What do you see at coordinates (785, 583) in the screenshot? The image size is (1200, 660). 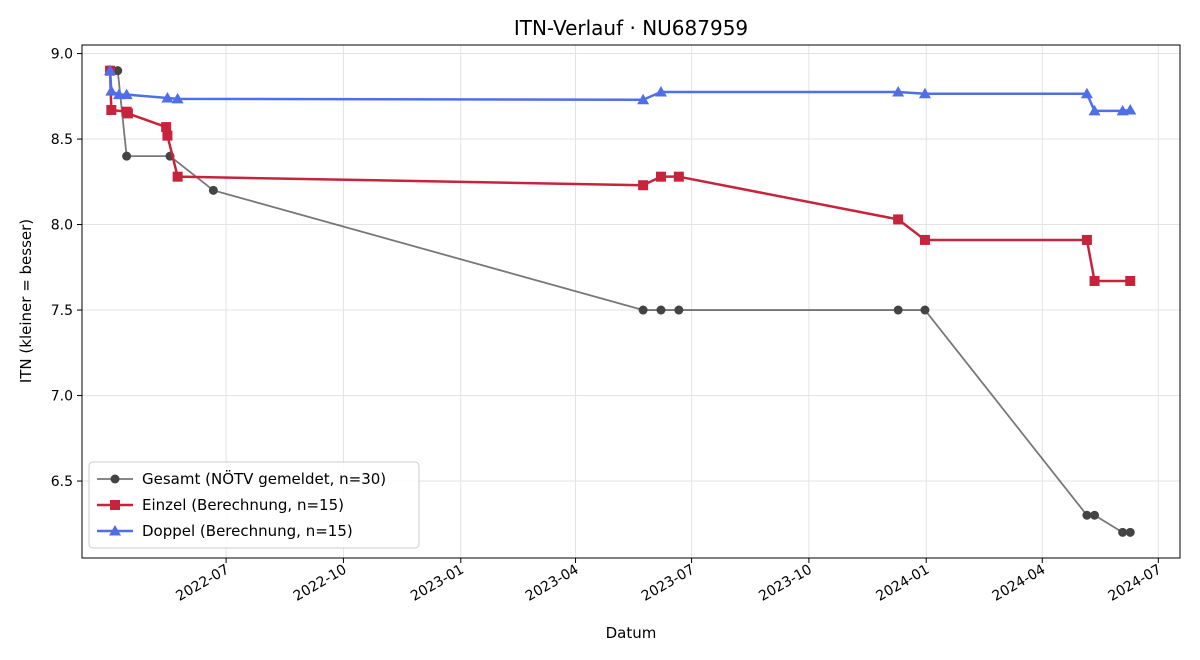 I see `x-tick-label: 2023-10` at bounding box center [785, 583].